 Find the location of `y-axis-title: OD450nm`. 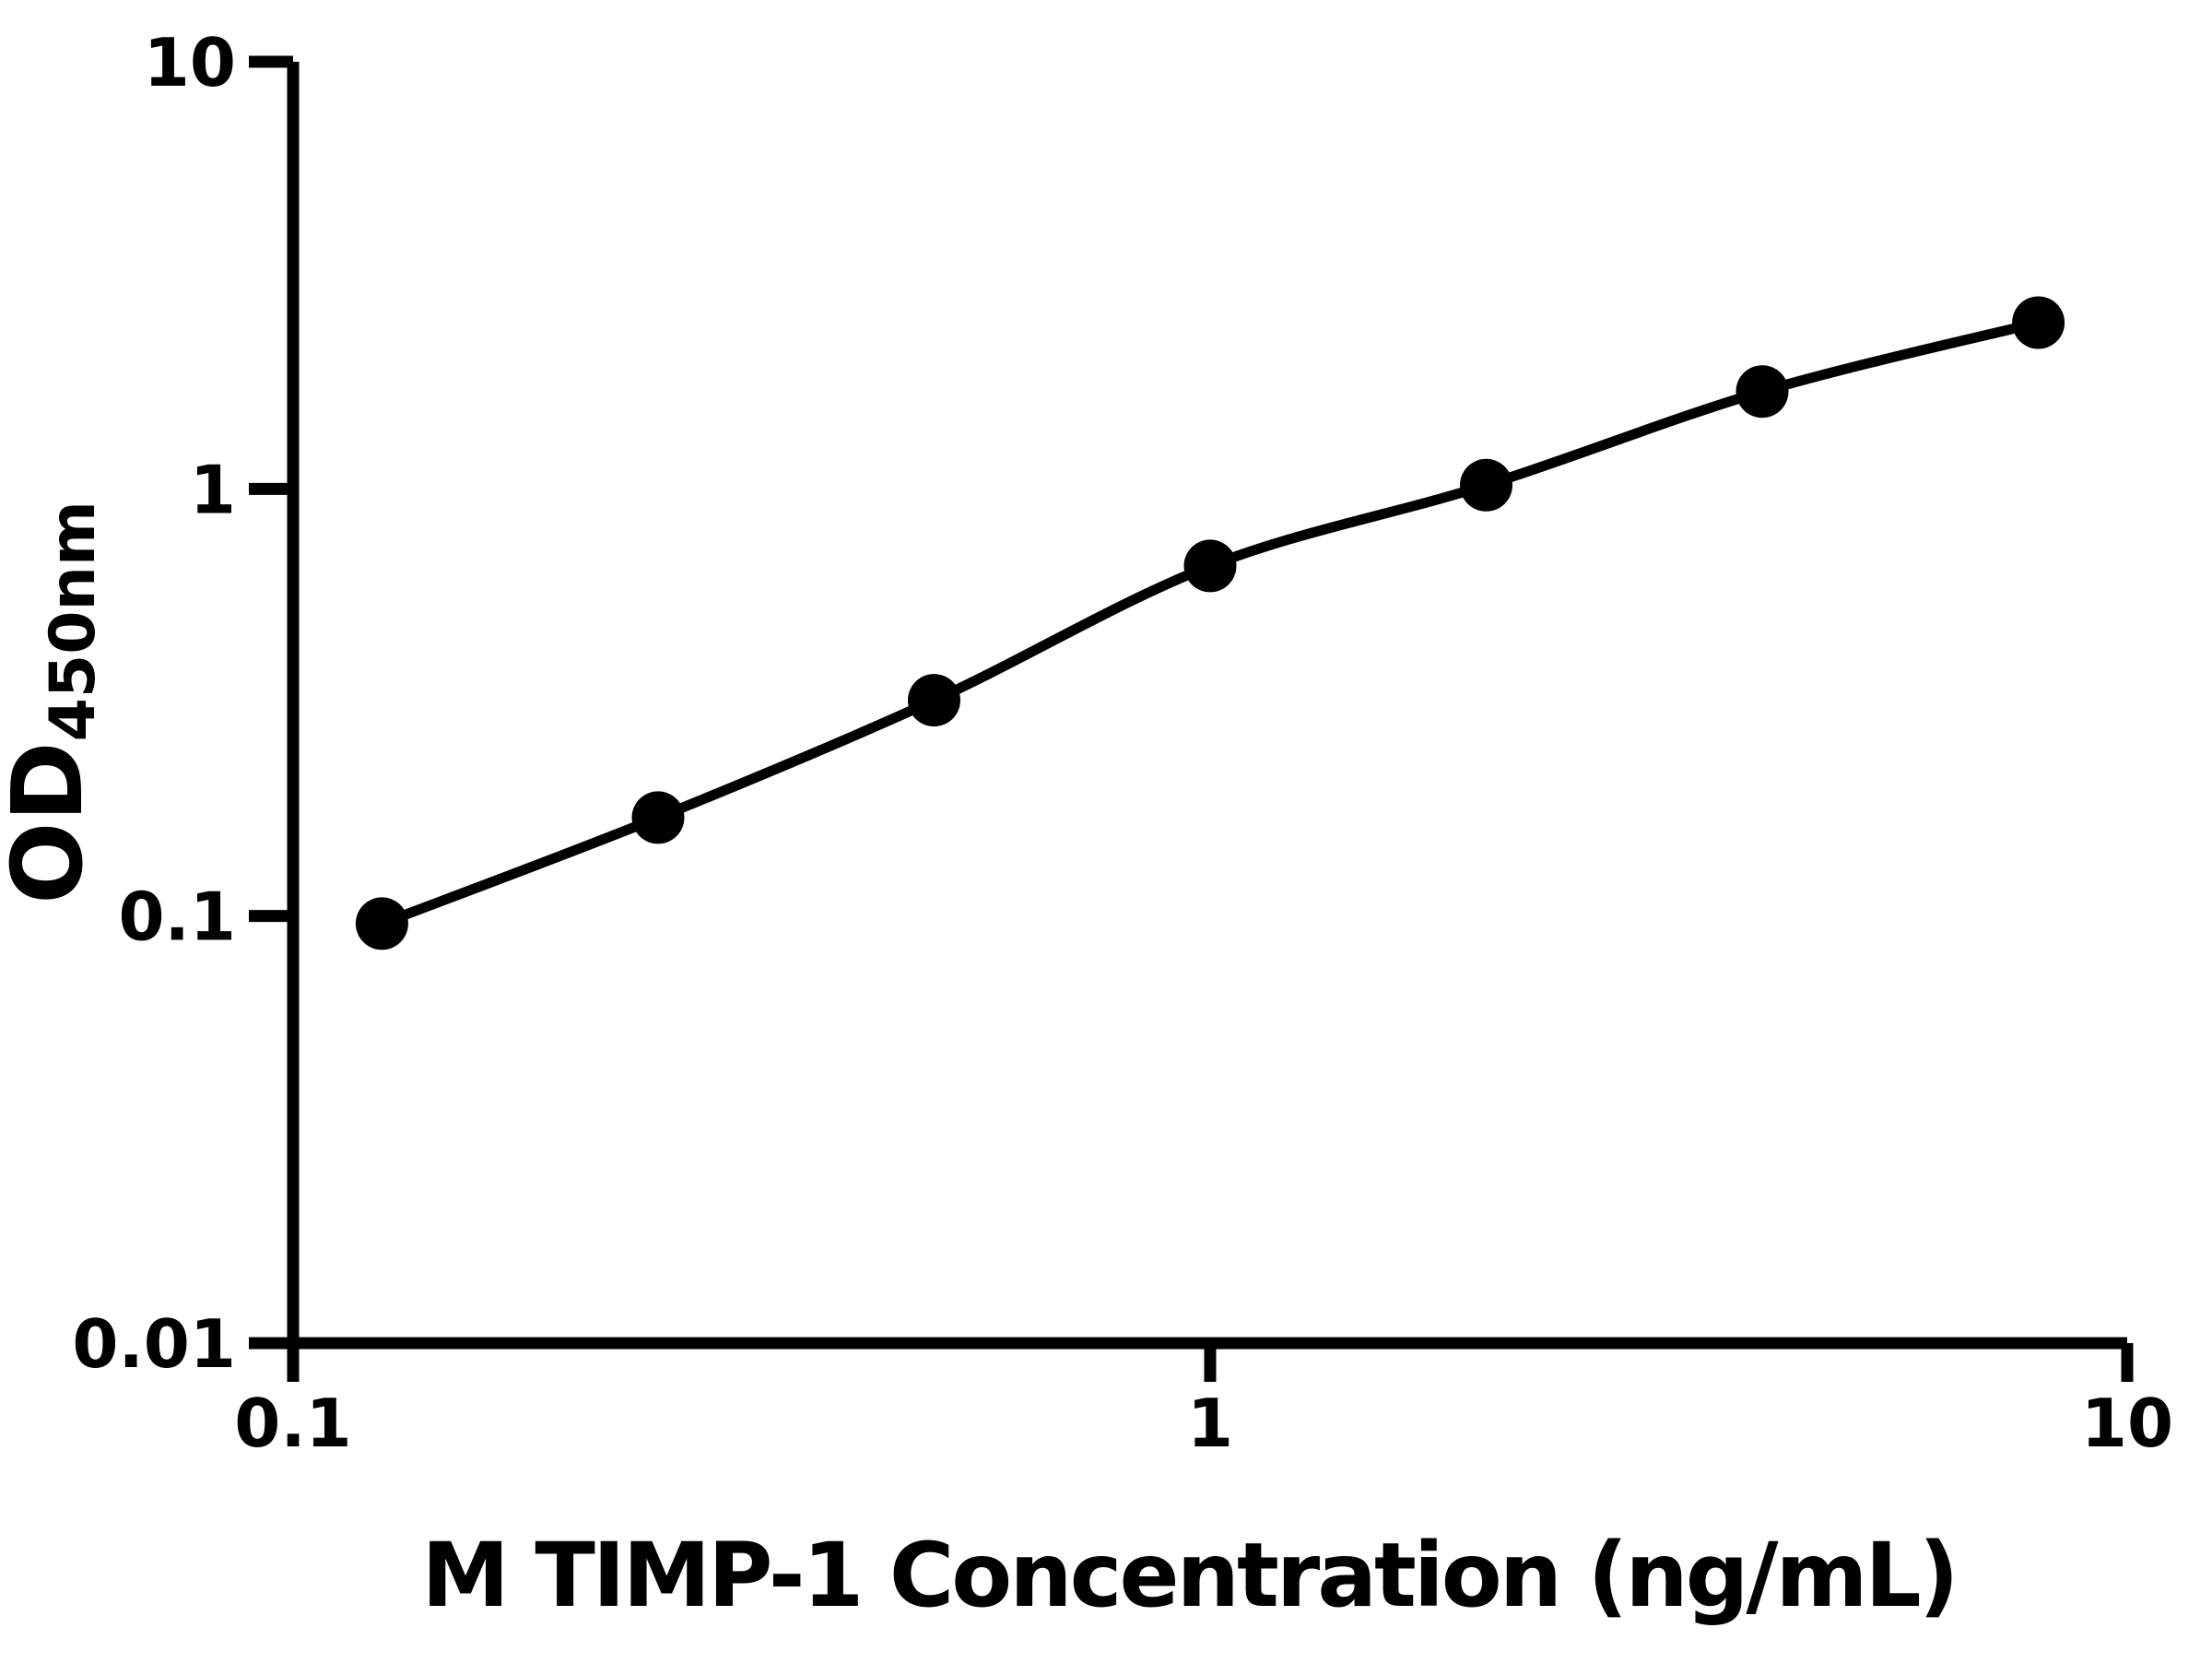

y-axis-title: OD450nm is located at coordinates (55, 702).